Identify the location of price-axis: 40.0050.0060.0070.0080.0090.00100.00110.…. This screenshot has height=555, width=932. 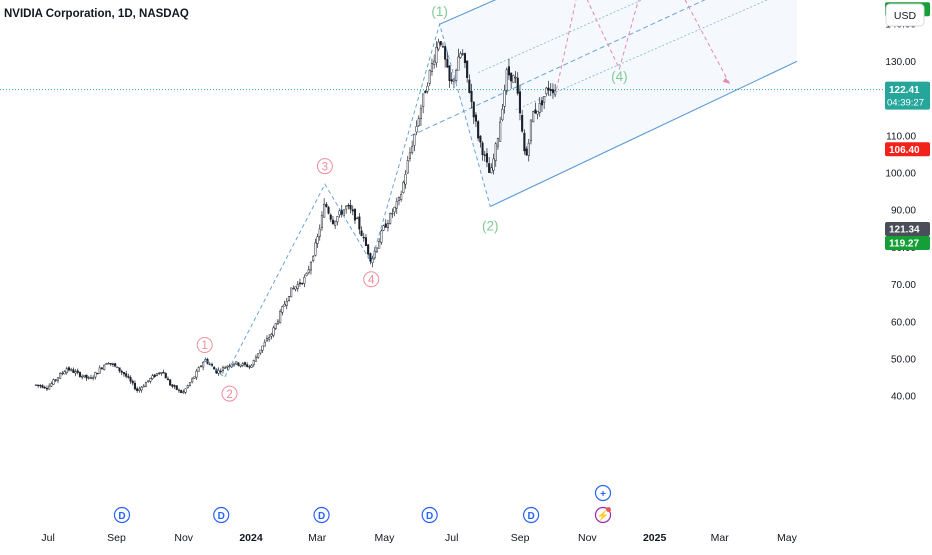
(900, 201).